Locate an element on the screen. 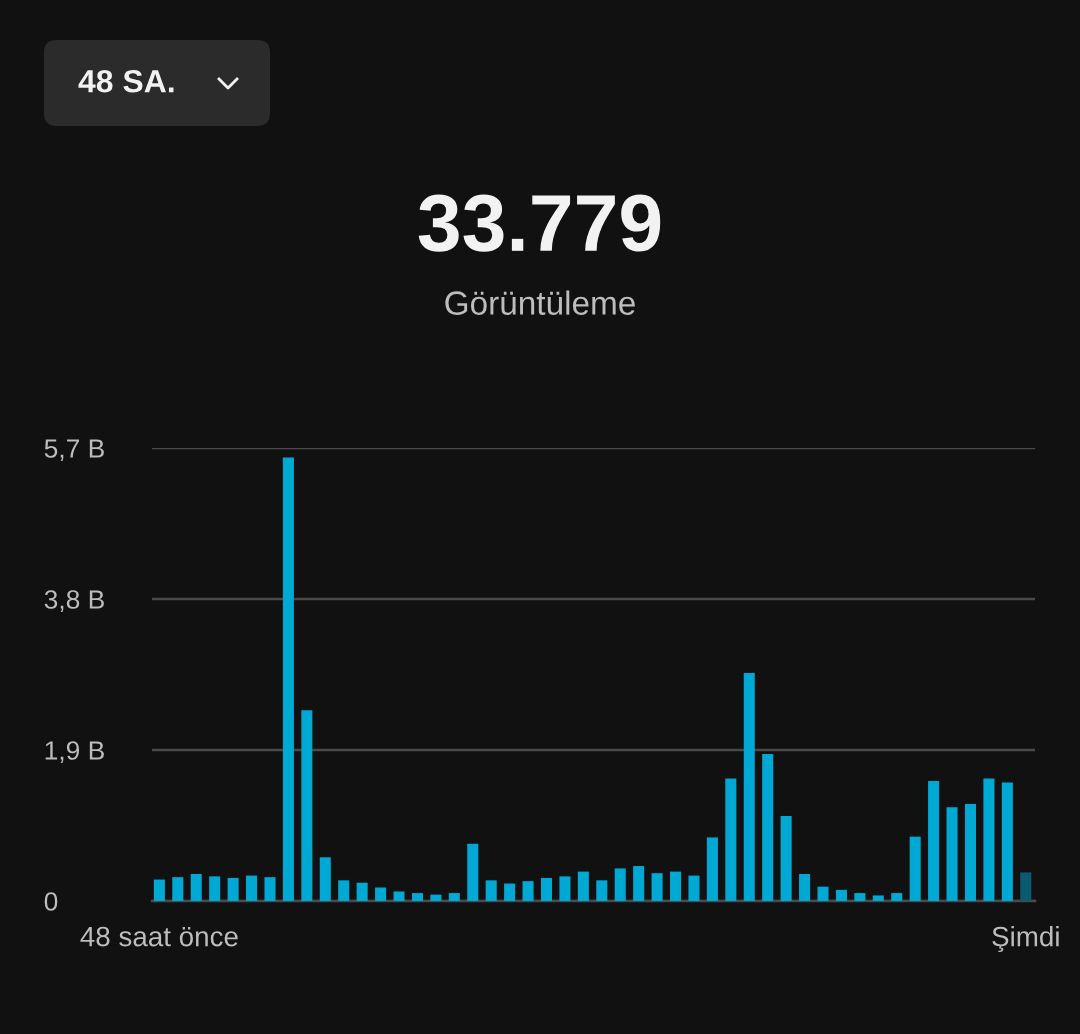 This screenshot has width=1080, height=1034. chart-subtitle: Görüntüleme is located at coordinates (540, 302).